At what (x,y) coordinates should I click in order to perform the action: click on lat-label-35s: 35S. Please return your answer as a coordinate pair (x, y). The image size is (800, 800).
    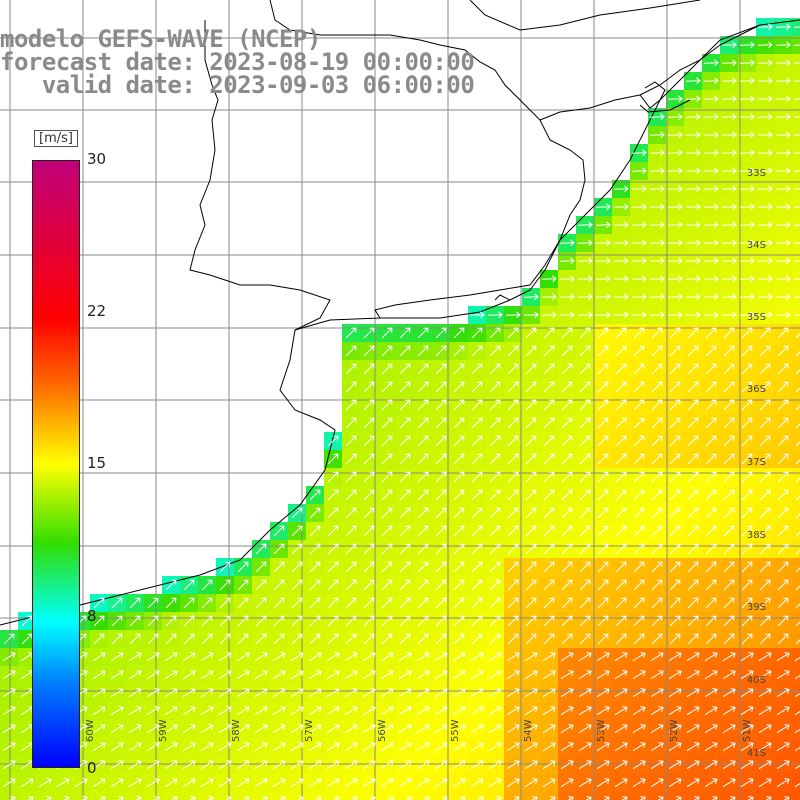
    Looking at the image, I should click on (756, 317).